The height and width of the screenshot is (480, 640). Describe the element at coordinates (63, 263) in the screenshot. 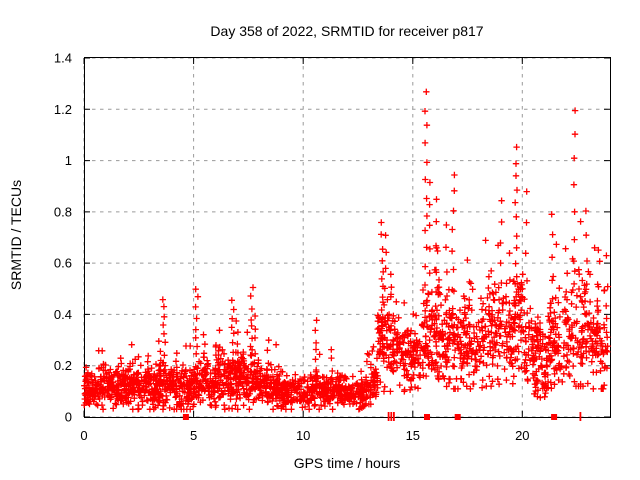

I see `svg-text: 0.6` at that location.